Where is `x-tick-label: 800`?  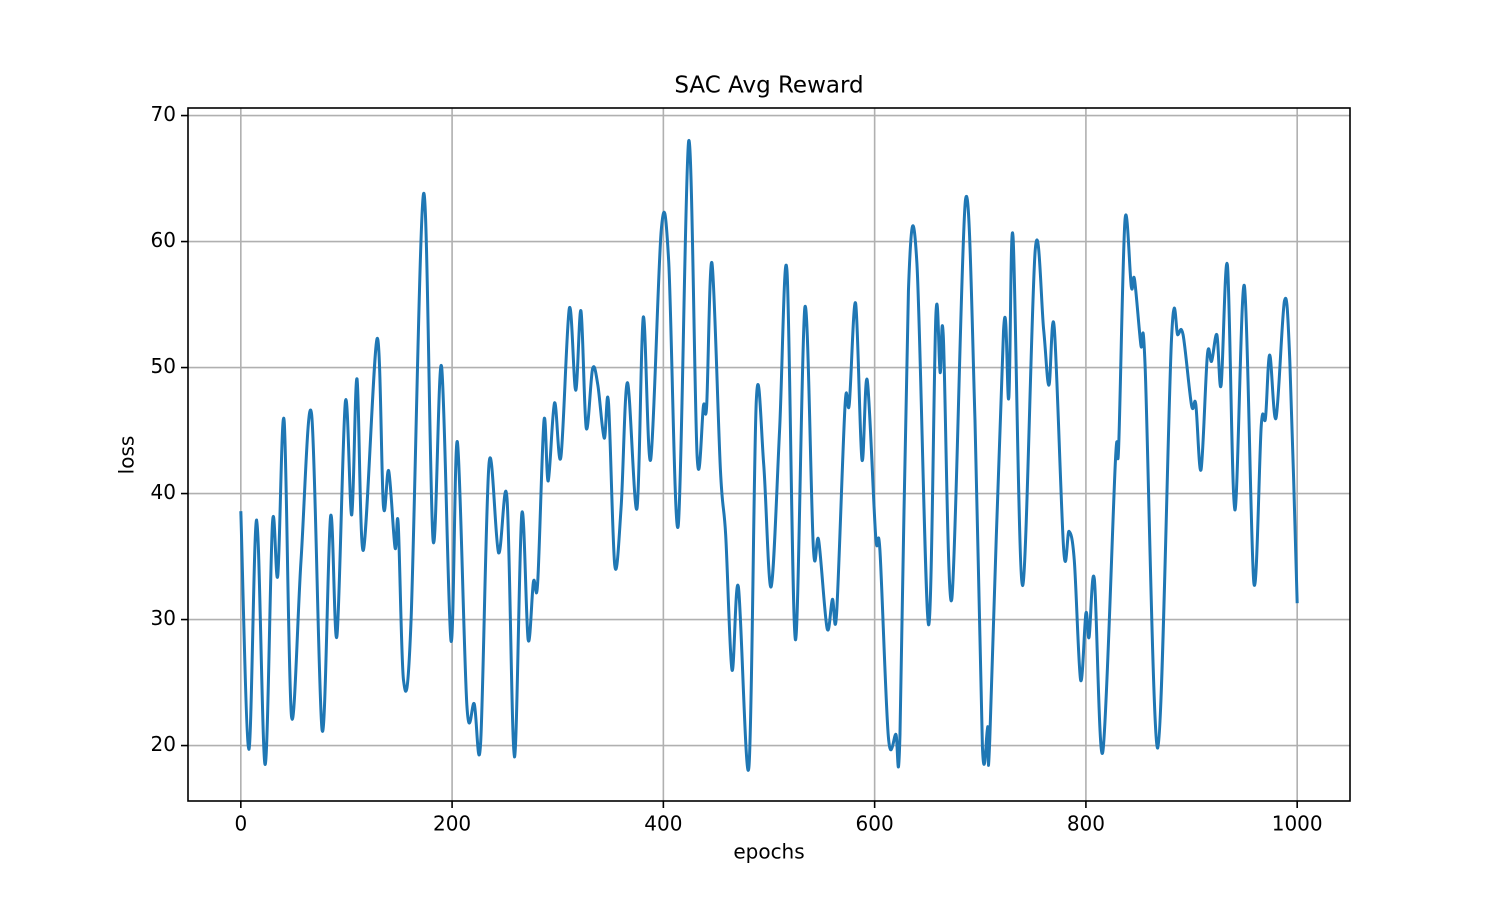 x-tick-label: 800 is located at coordinates (1086, 824).